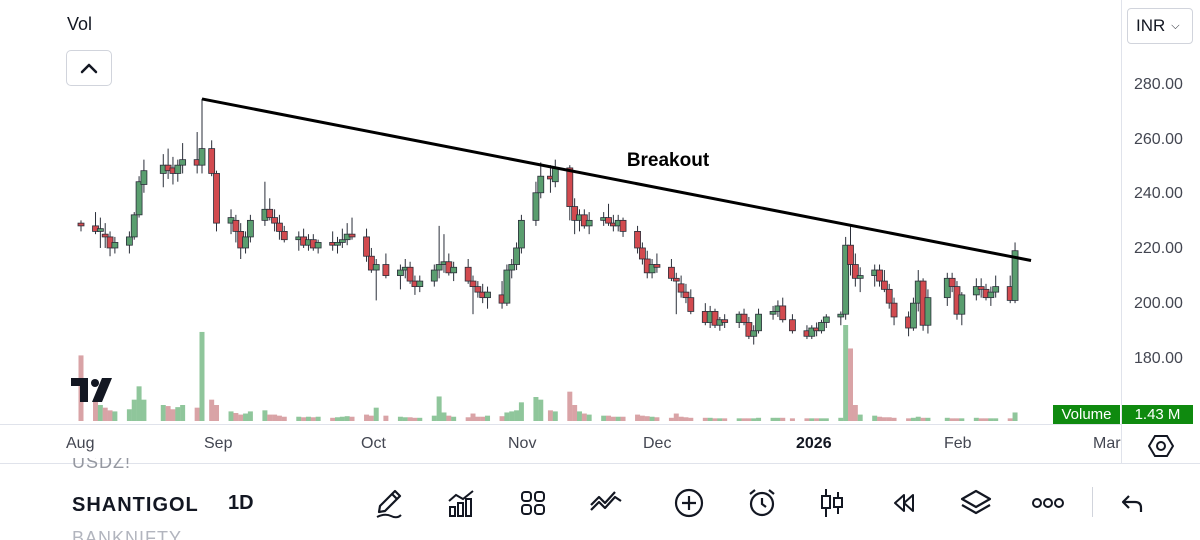 This screenshot has height=540, width=1200. What do you see at coordinates (1158, 248) in the screenshot?
I see `price-tick: 220.00` at bounding box center [1158, 248].